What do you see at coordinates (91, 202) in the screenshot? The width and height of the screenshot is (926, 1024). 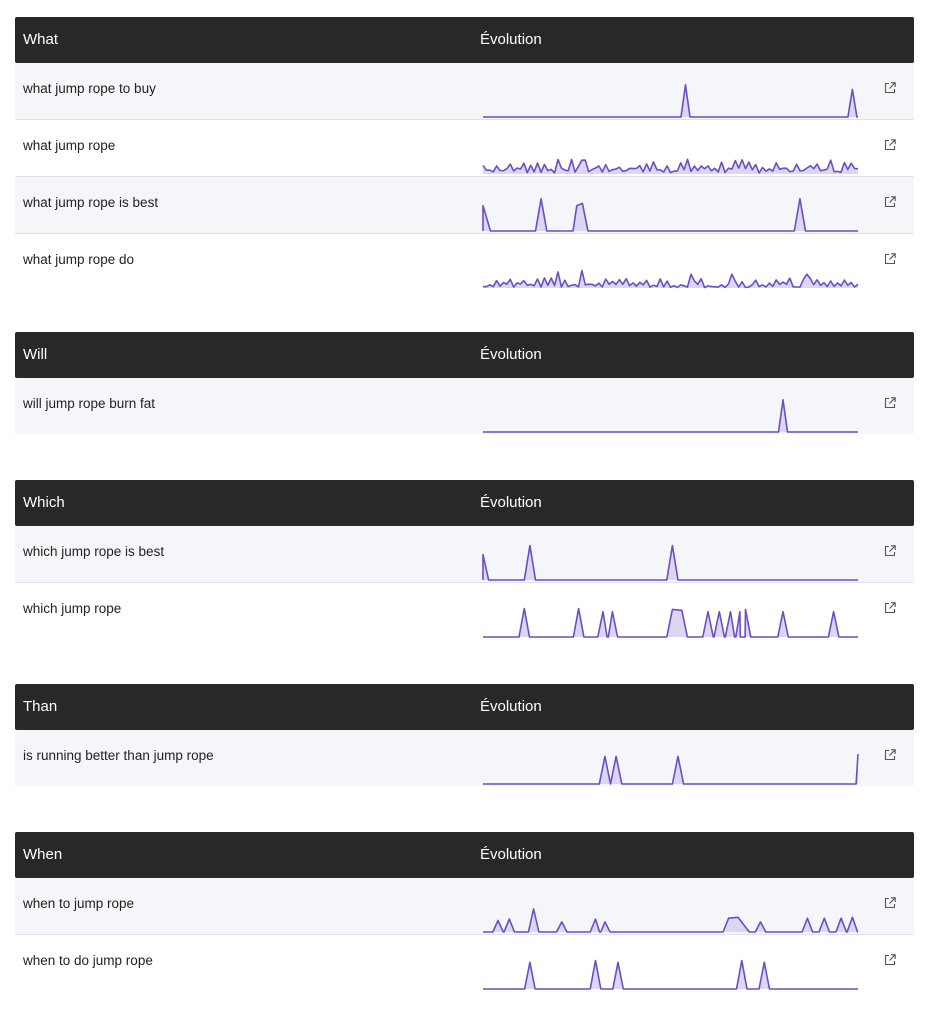 I see `keyword-label: what jump rope is best` at bounding box center [91, 202].